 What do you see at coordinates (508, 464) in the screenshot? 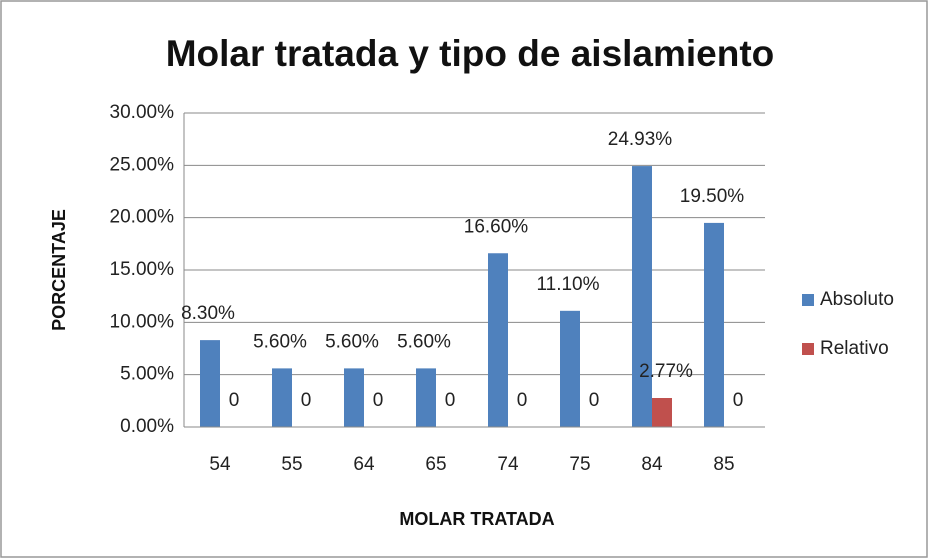
I see `x-tick-label: 74` at bounding box center [508, 464].